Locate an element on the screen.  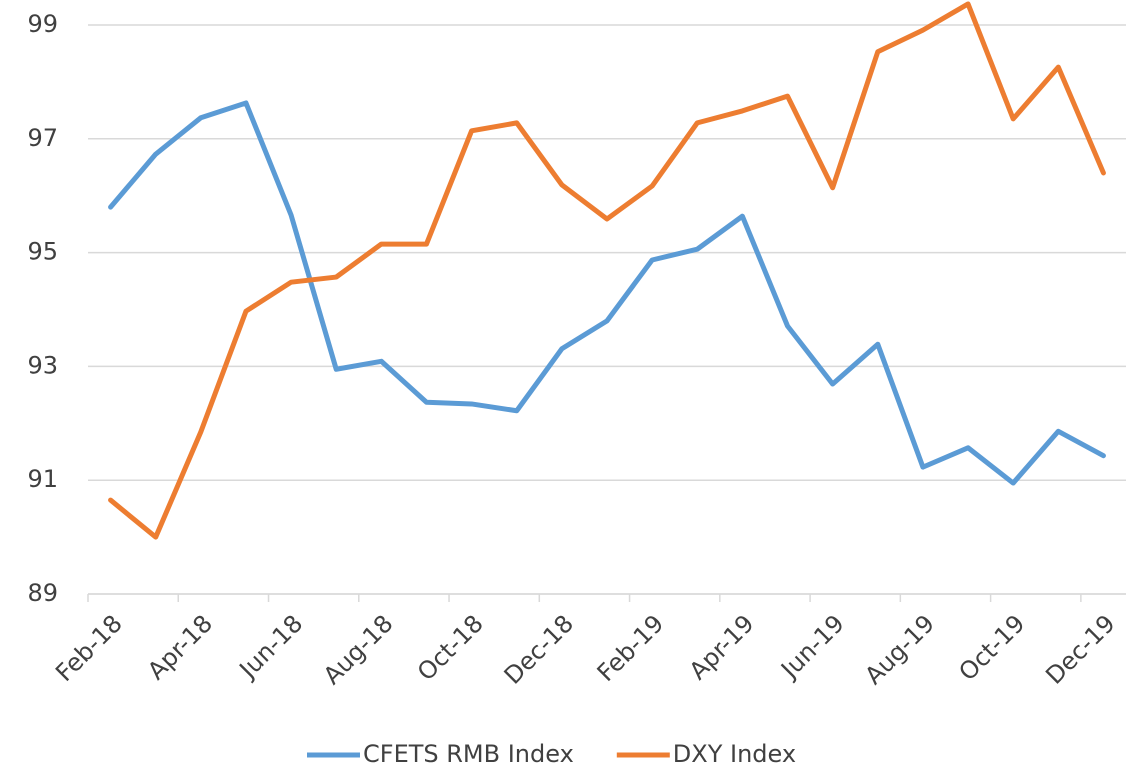
x-tick-label: Aug-18 is located at coordinates (358, 649).